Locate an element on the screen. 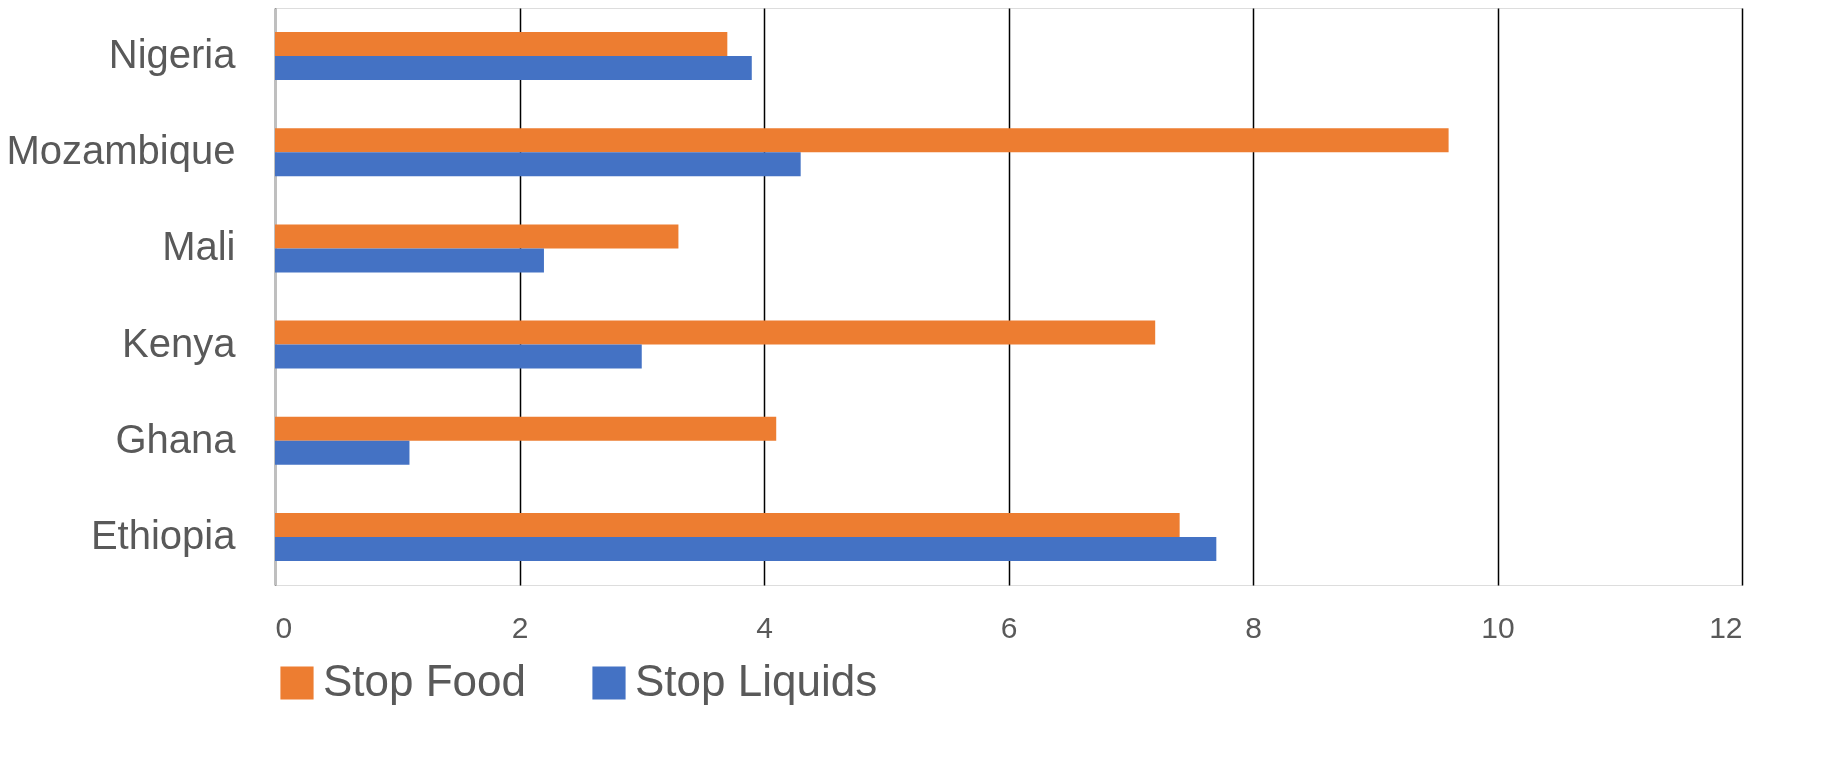 The height and width of the screenshot is (758, 1839). x-tick-label: 8 is located at coordinates (1253, 627).